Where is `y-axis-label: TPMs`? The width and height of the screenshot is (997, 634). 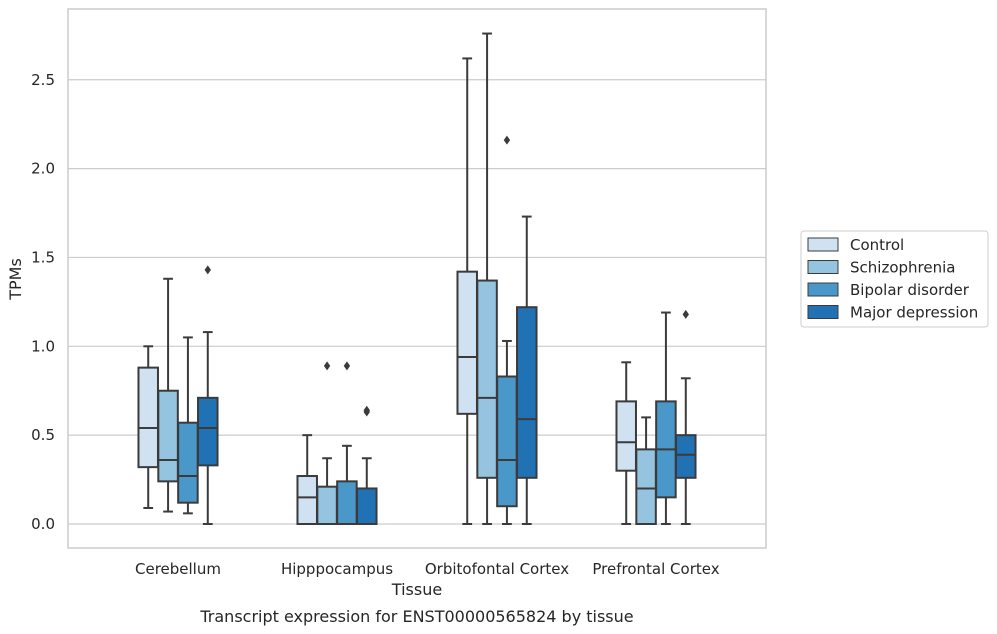
y-axis-label: TPMs is located at coordinates (15, 279).